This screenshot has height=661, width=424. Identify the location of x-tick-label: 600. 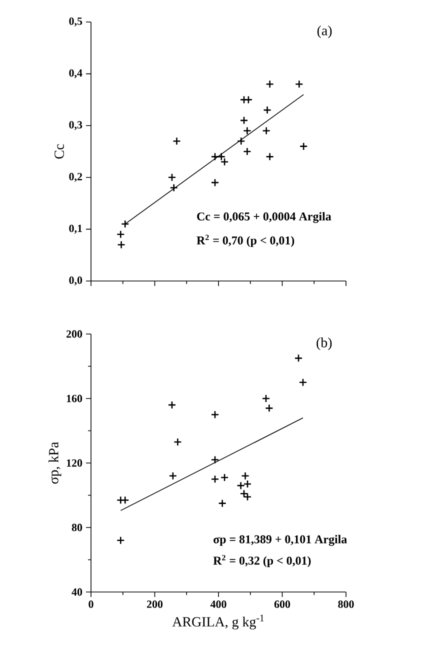
(282, 604).